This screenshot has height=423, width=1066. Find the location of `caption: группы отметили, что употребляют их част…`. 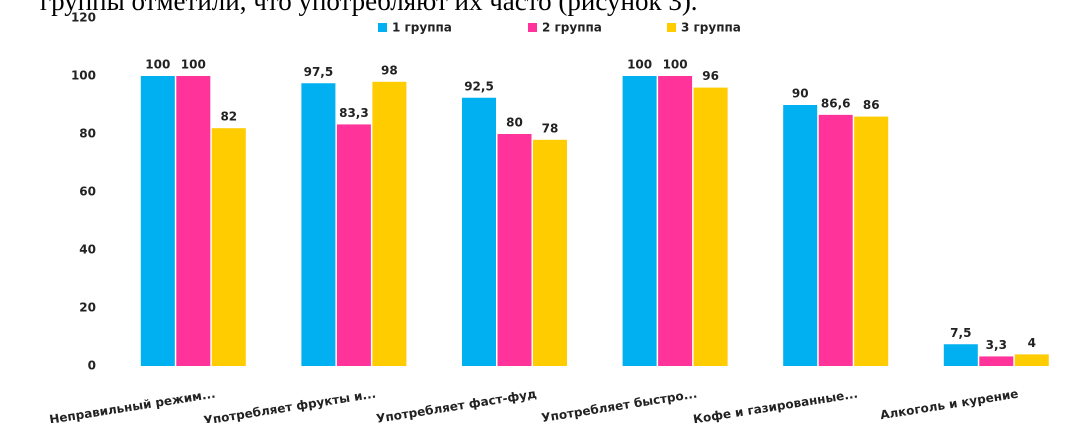

caption: группы отметили, что употребляют их част… is located at coordinates (369, 8).